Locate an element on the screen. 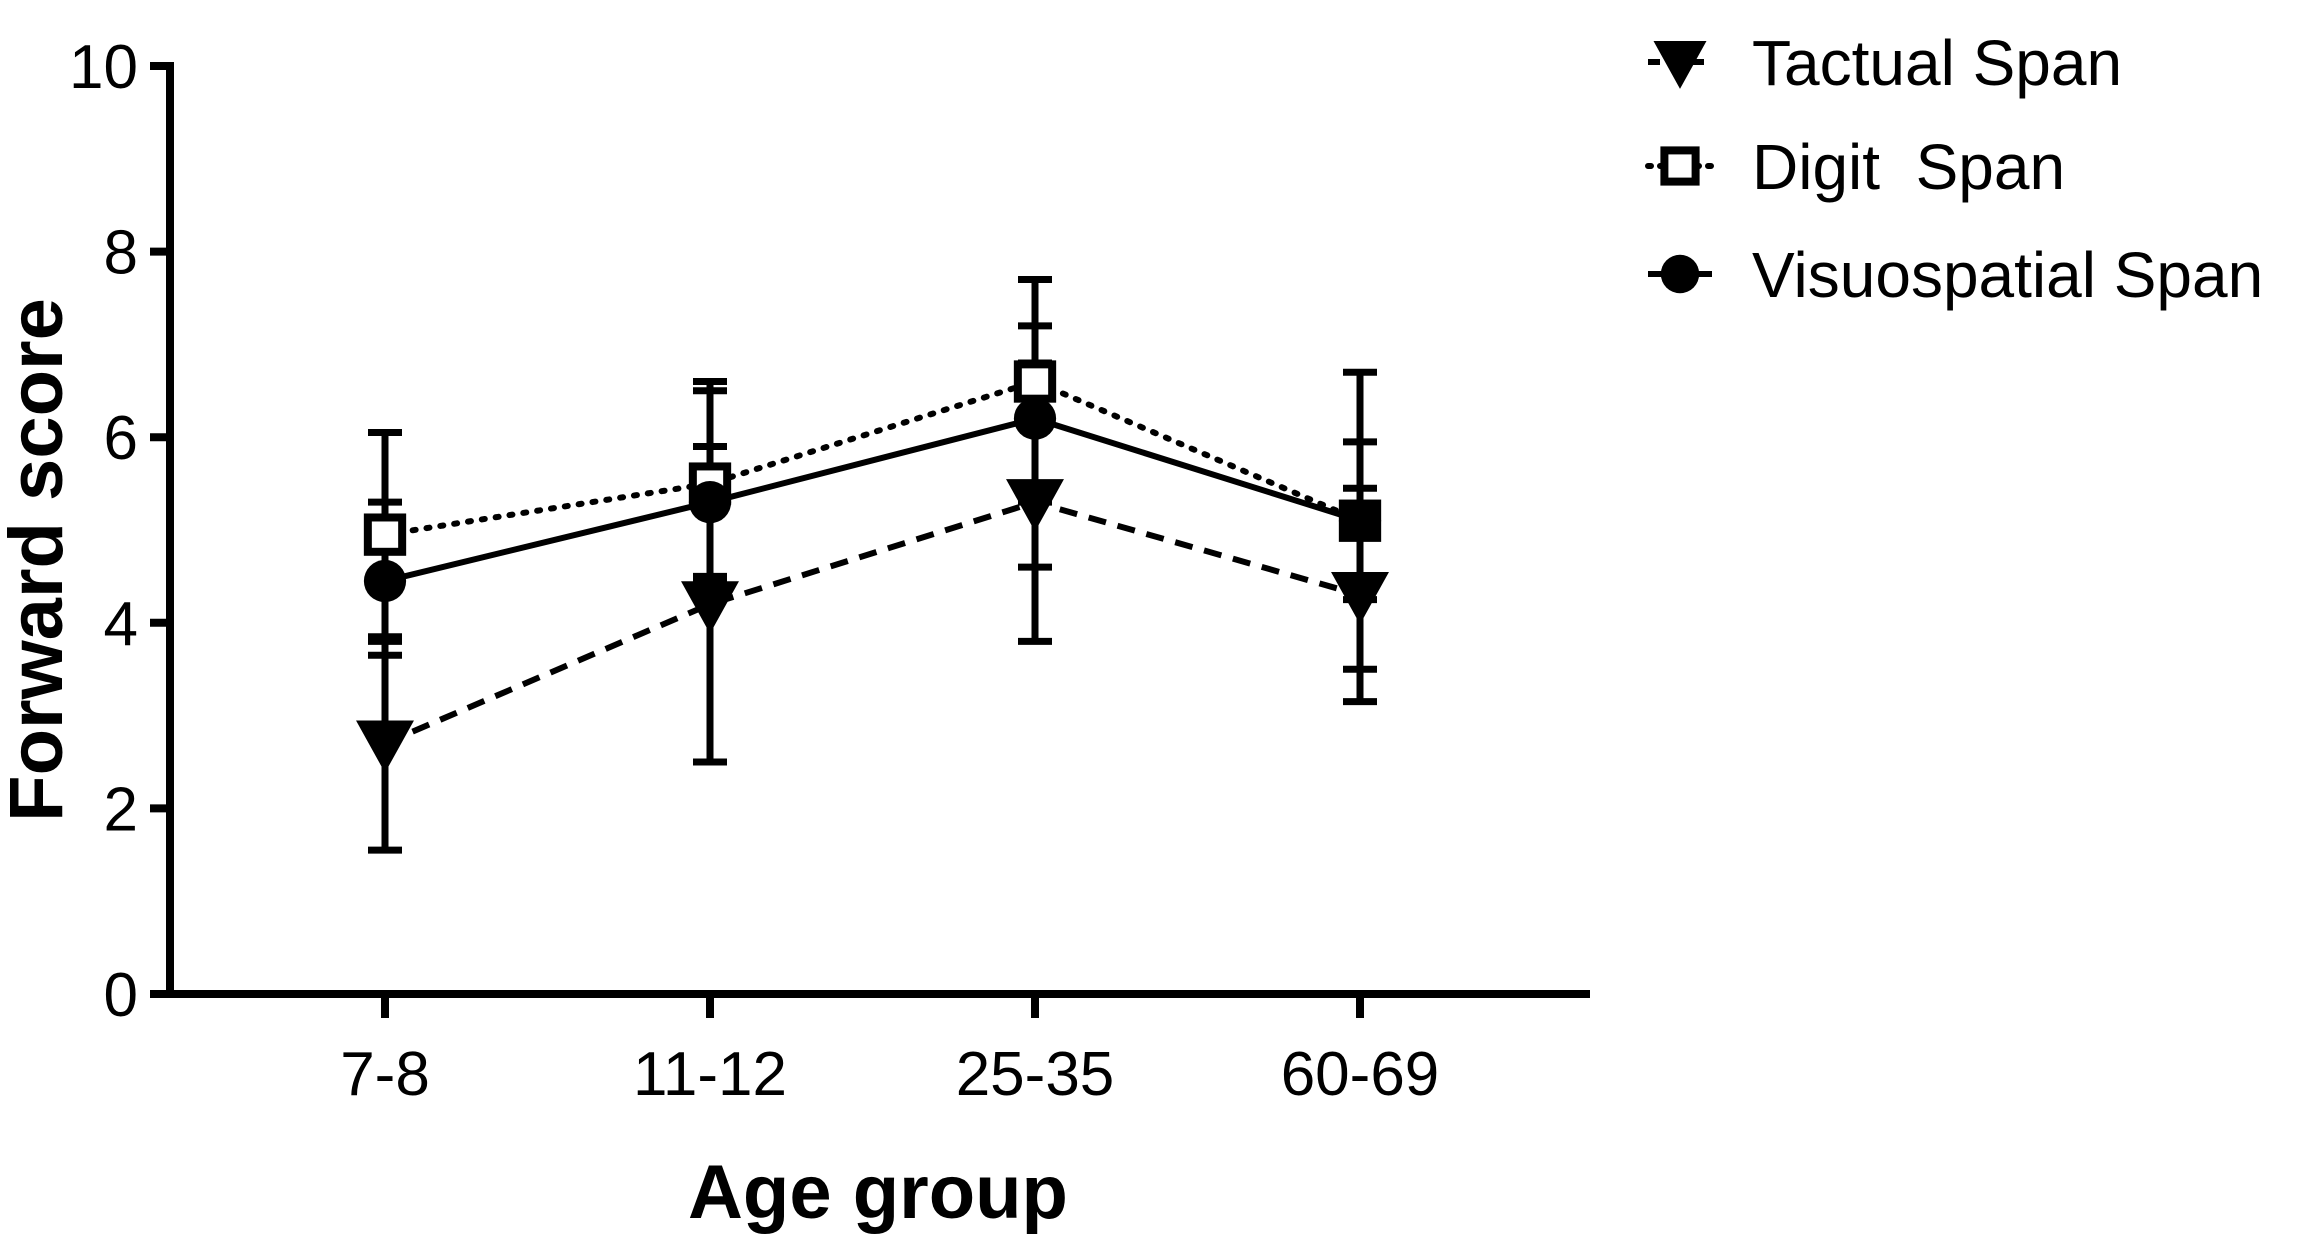  y-tick-label: 2 is located at coordinates (121, 809).